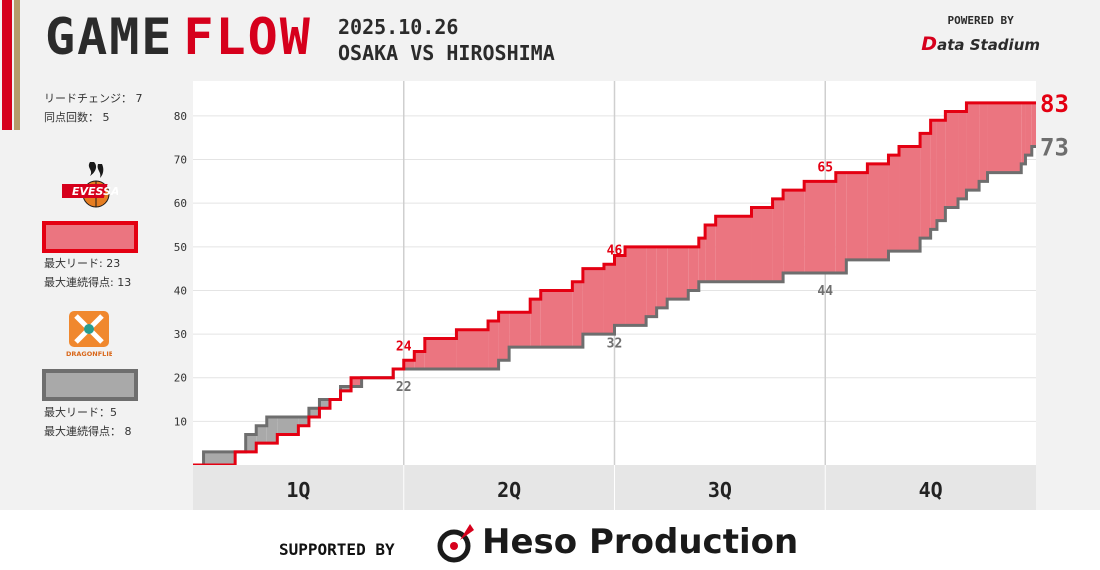  I want to click on footer: SUPPORTED BY Hesо Production, so click(550, 540).